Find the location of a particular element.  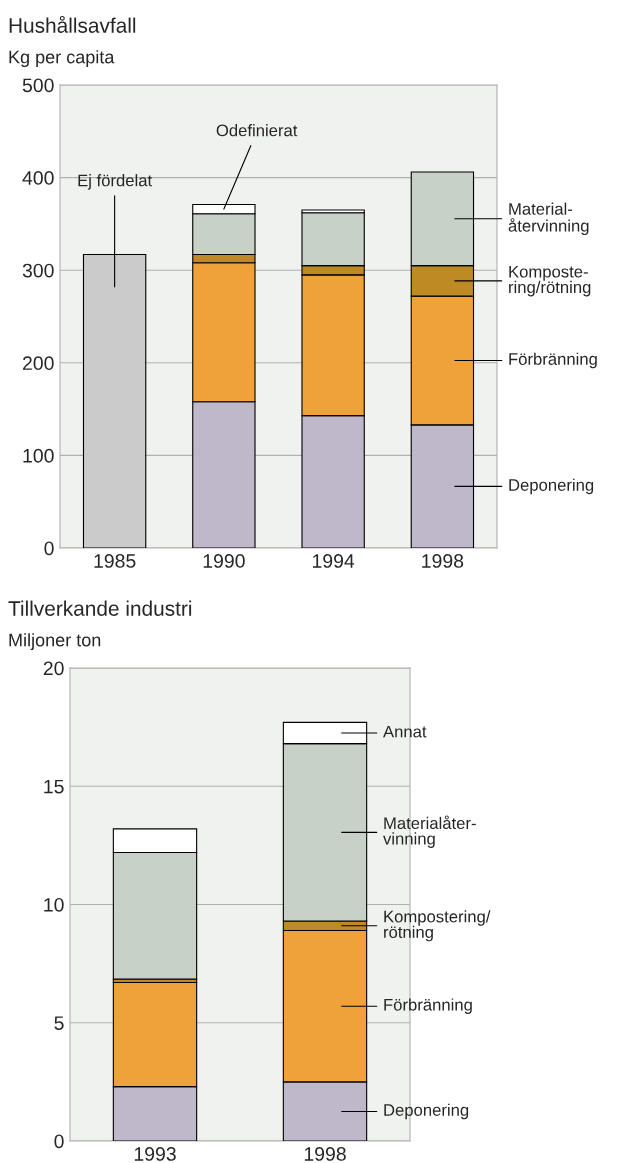

y-tick-label: 500 is located at coordinates (38, 85).